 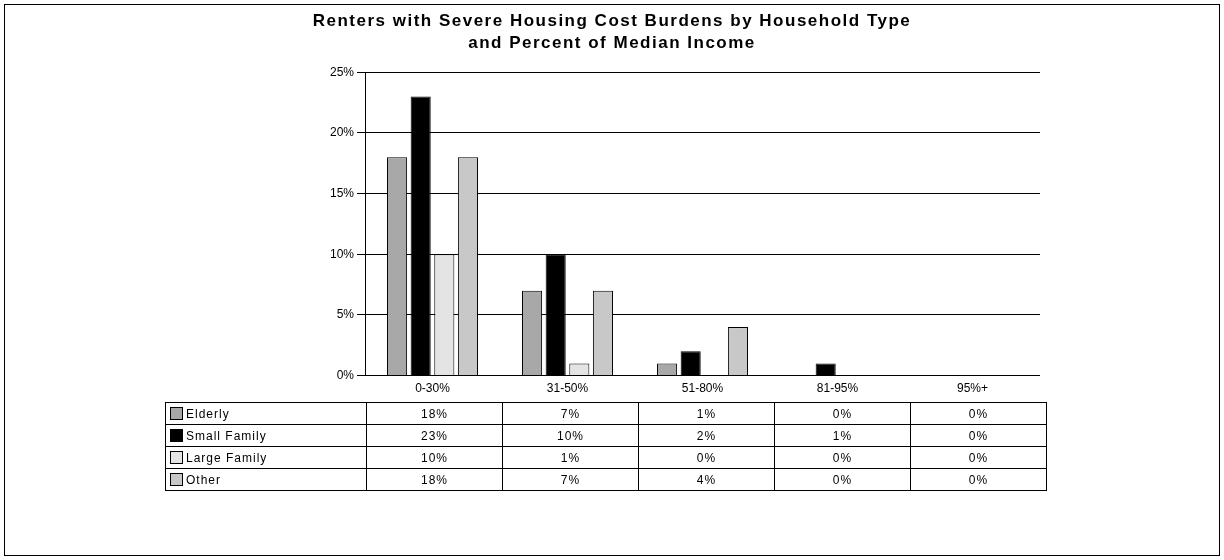 What do you see at coordinates (972, 388) in the screenshot?
I see `x-tick-label: 95%+` at bounding box center [972, 388].